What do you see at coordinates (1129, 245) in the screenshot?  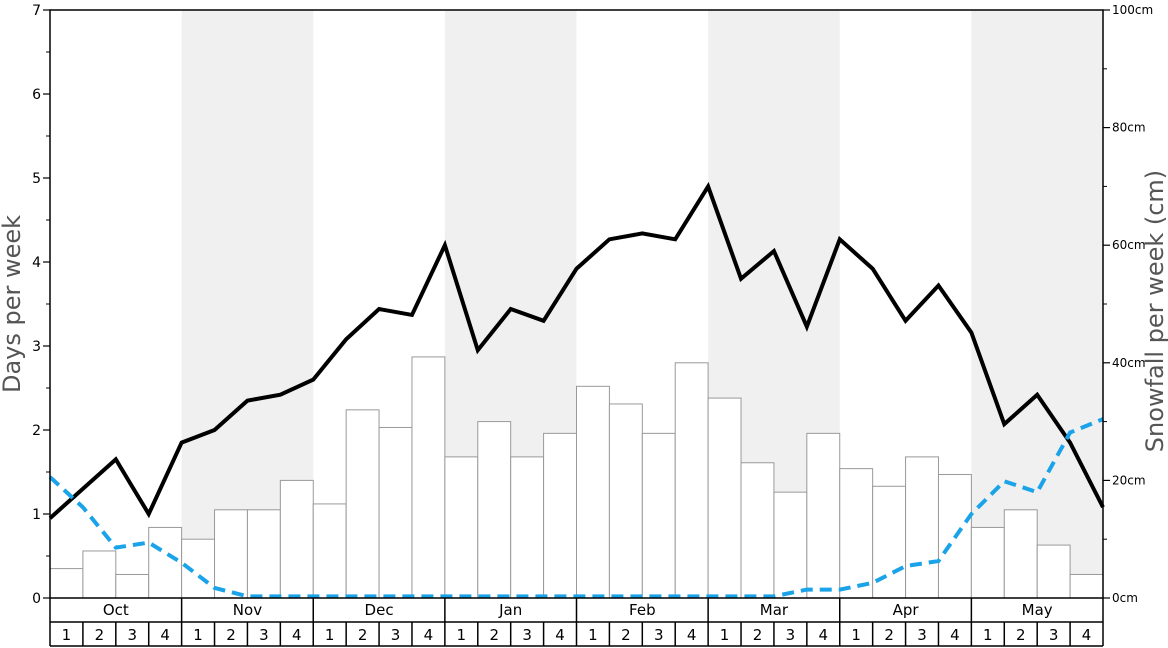 I see `right-tick-label: 60cm` at bounding box center [1129, 245].